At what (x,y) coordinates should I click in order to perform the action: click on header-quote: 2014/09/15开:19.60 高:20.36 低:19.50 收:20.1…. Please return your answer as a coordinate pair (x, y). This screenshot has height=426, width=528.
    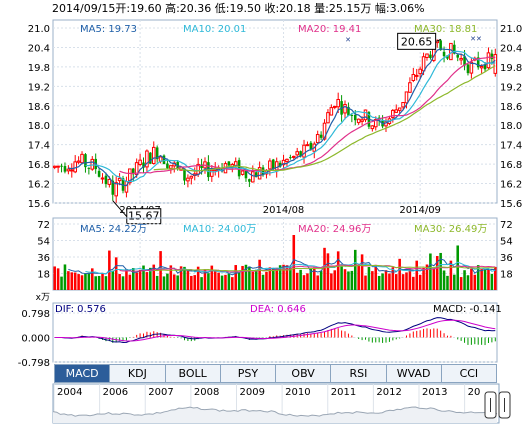
    Looking at the image, I should click on (238, 8).